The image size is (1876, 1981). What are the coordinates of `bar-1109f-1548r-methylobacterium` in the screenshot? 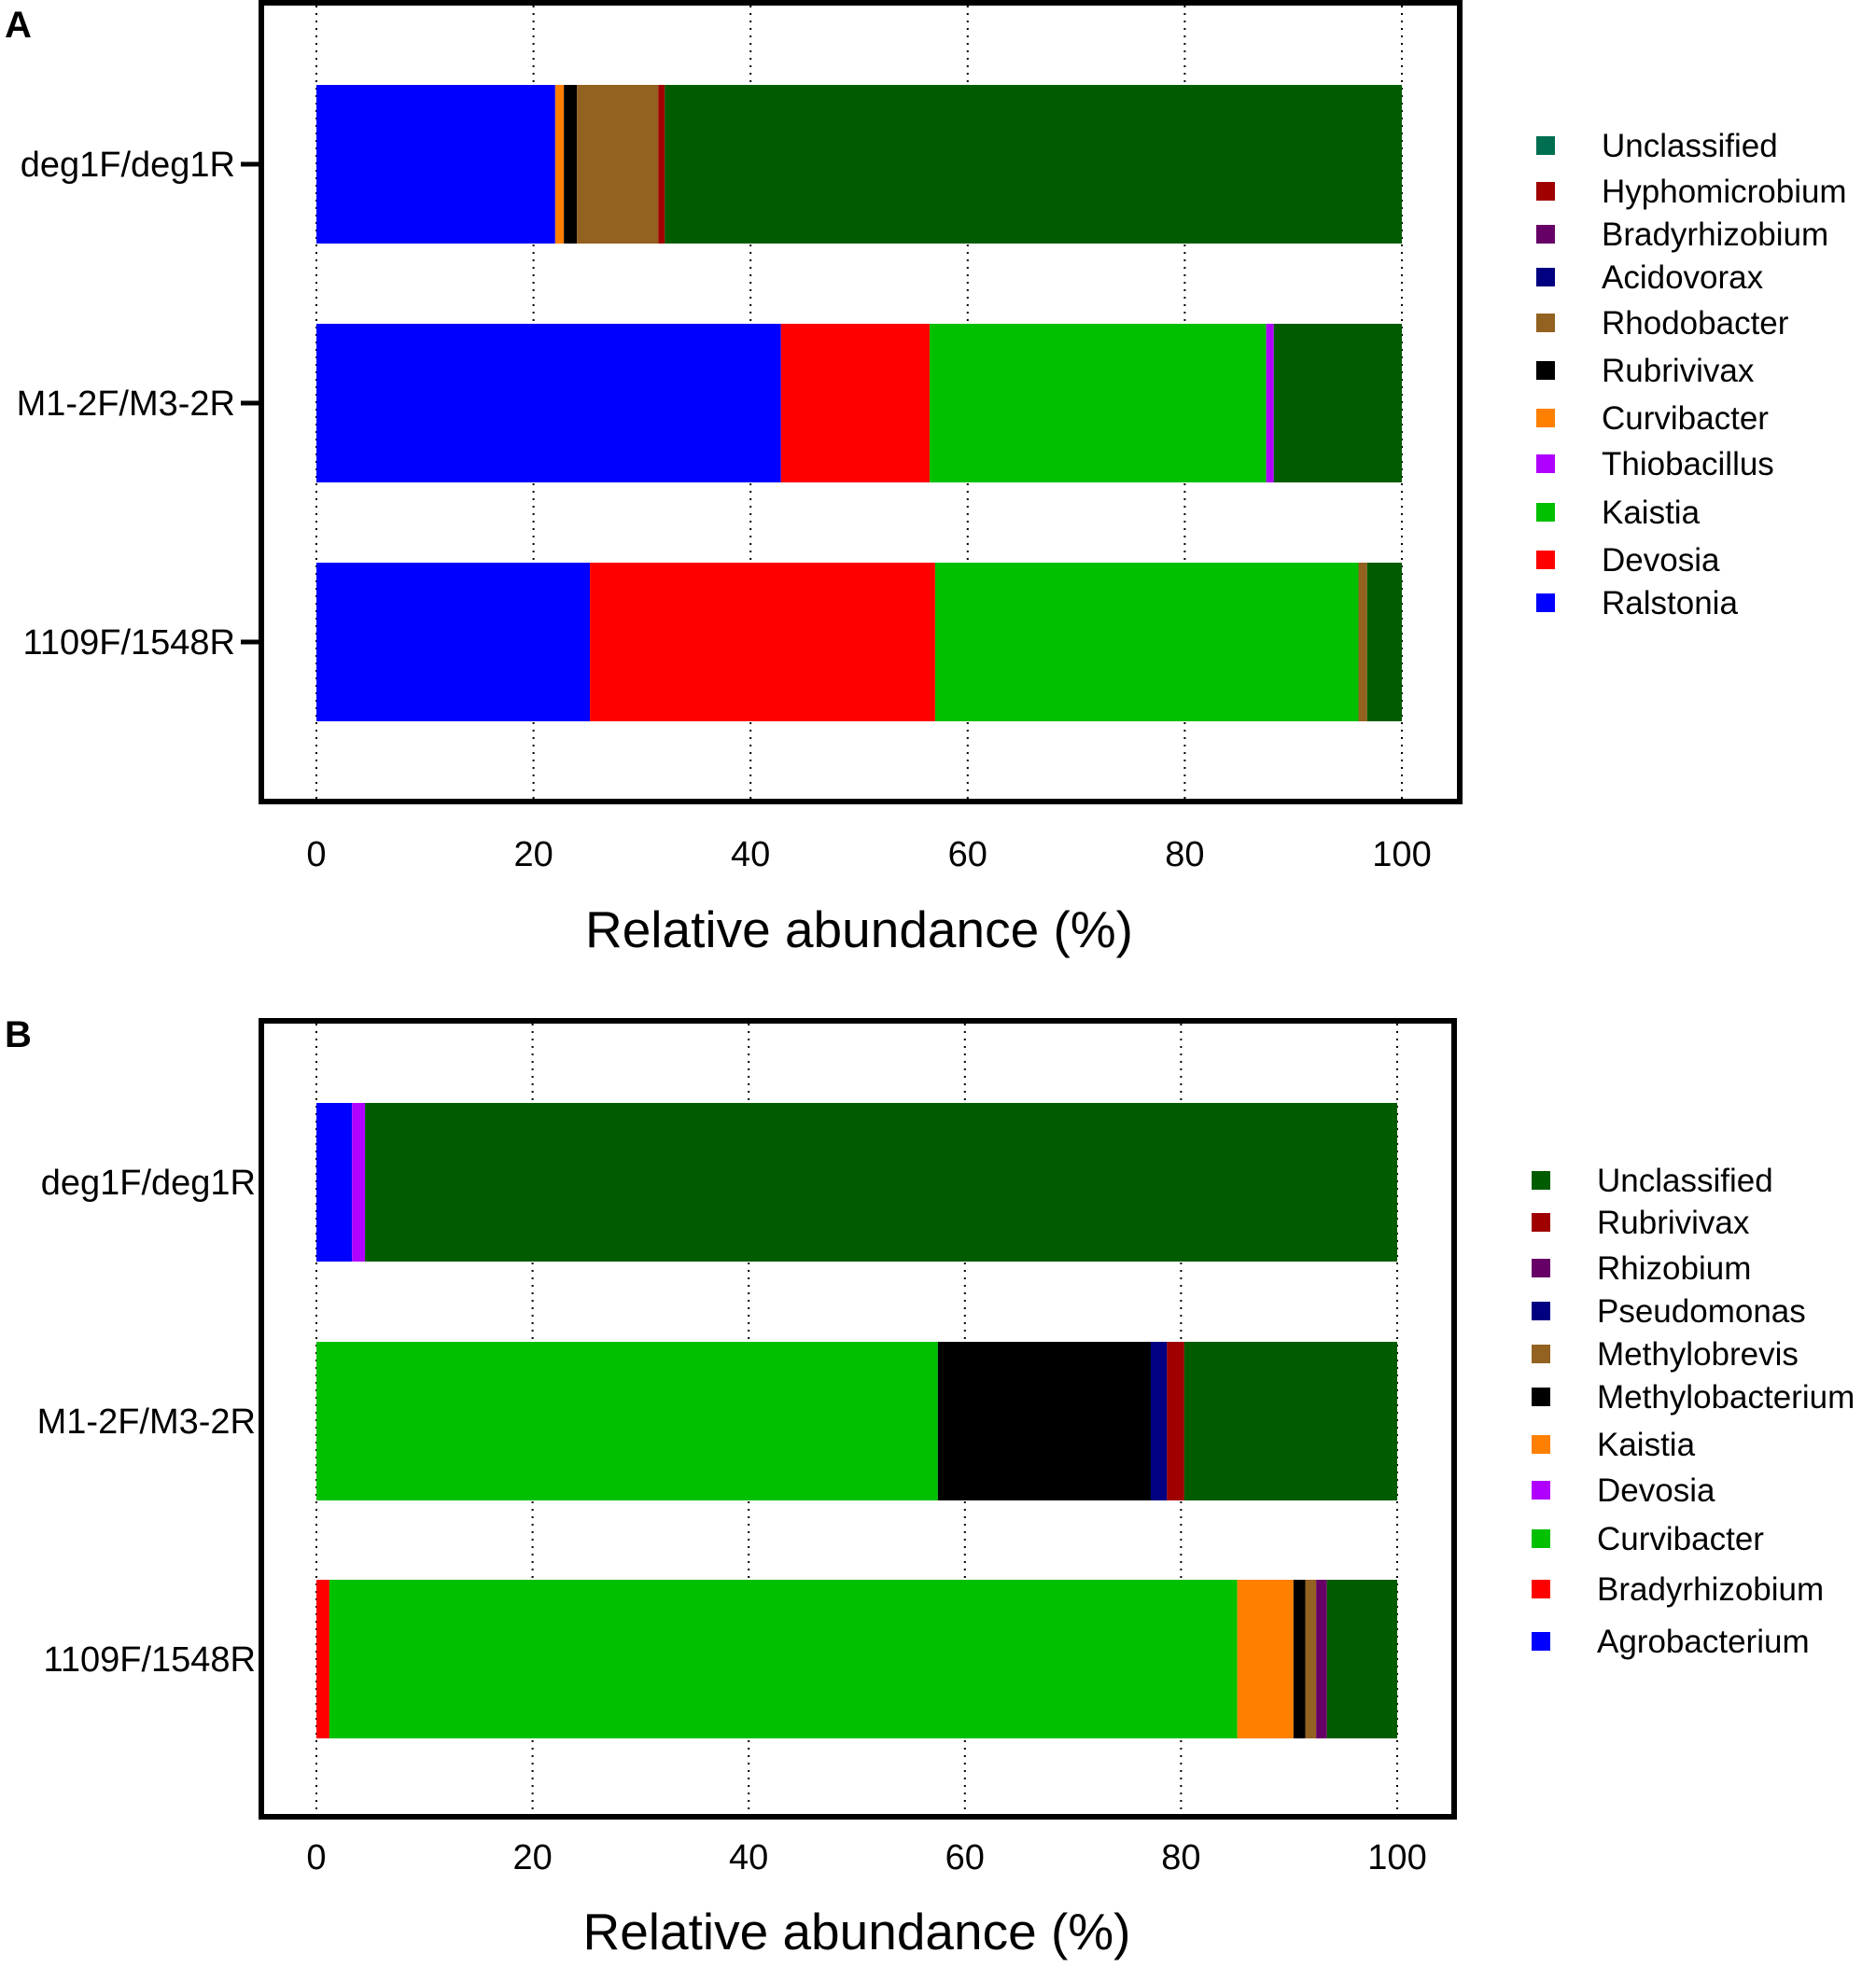 It's located at (1299, 1659).